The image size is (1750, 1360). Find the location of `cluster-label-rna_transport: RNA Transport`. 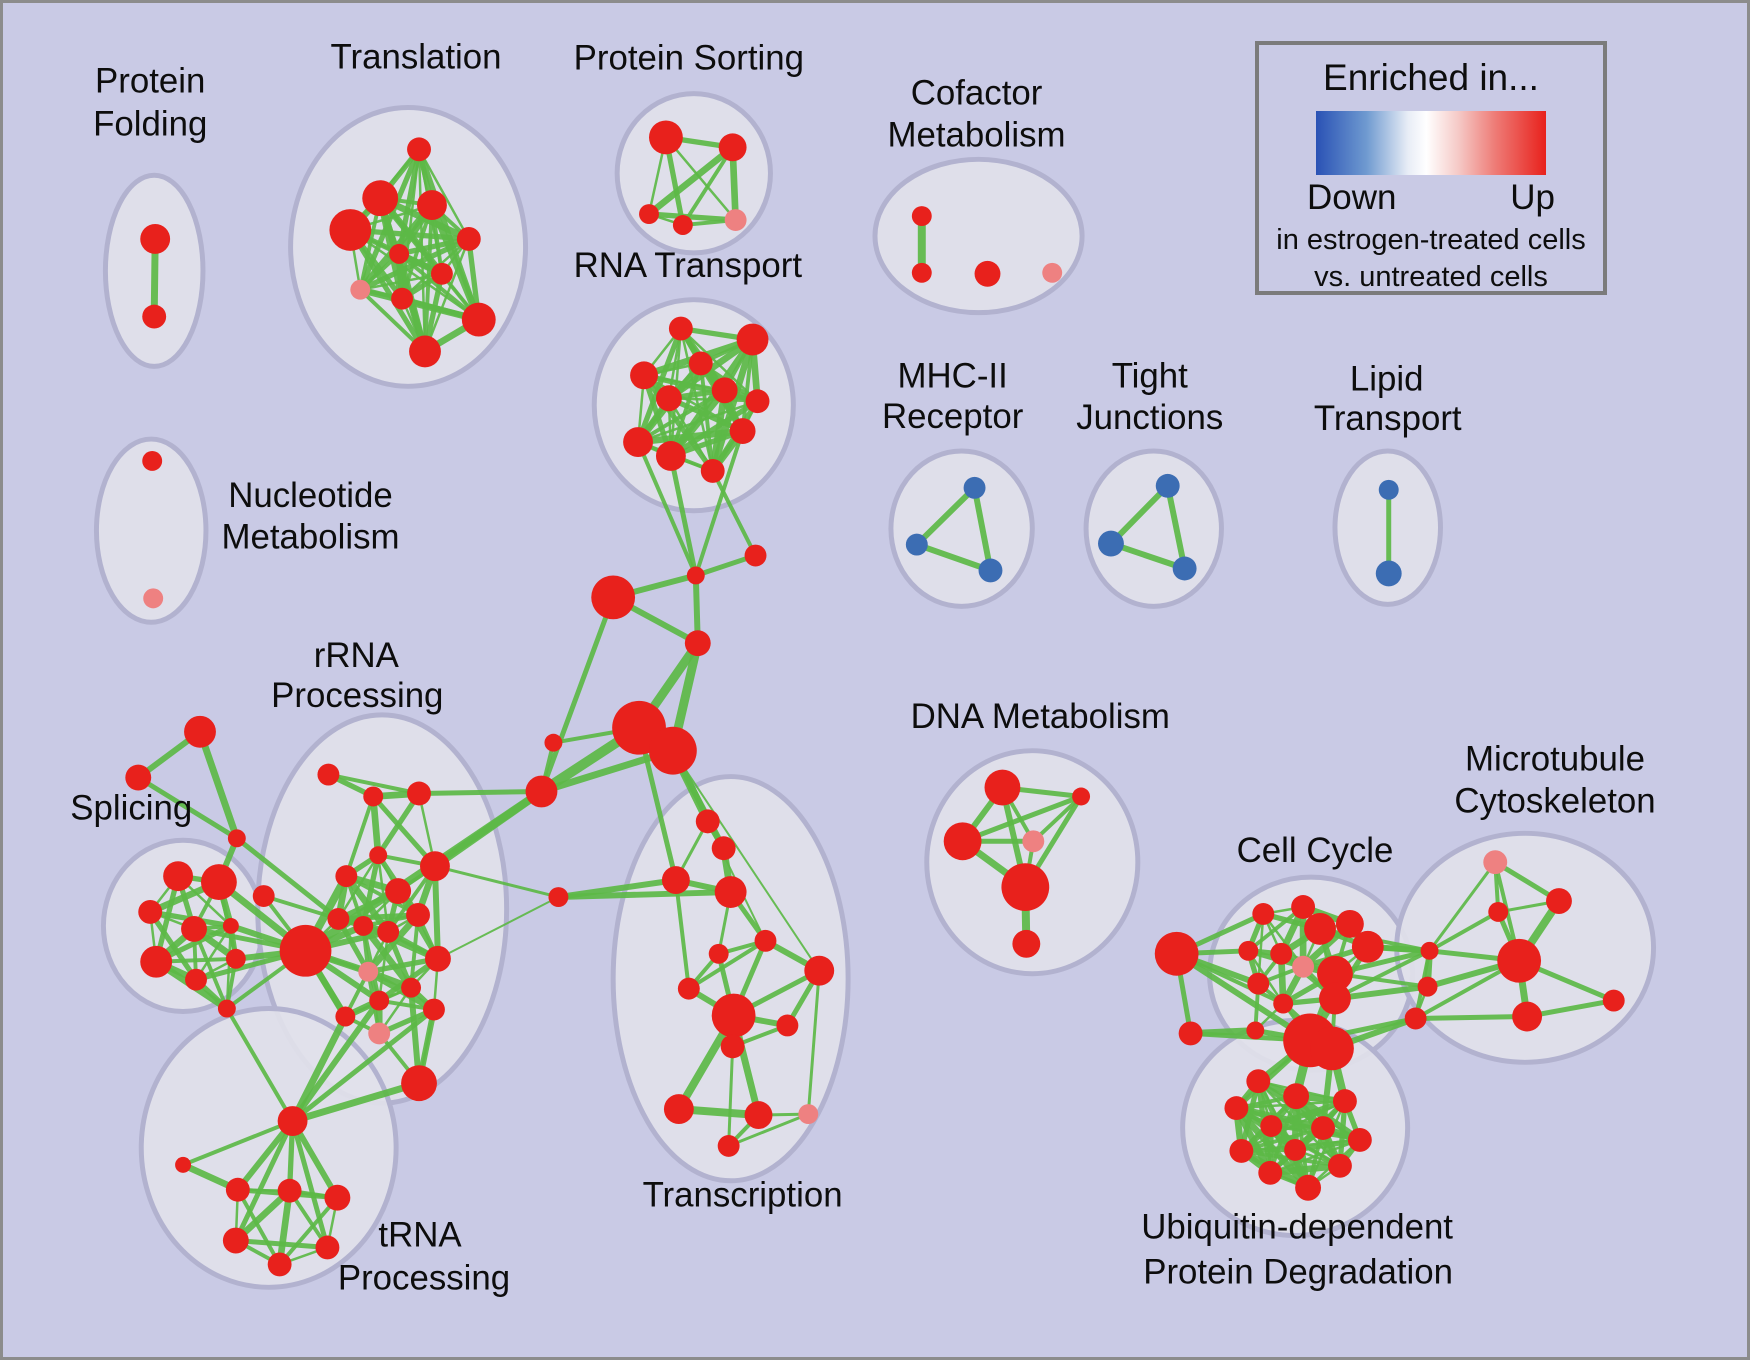

cluster-label-rna_transport: RNA Transport is located at coordinates (688, 265).